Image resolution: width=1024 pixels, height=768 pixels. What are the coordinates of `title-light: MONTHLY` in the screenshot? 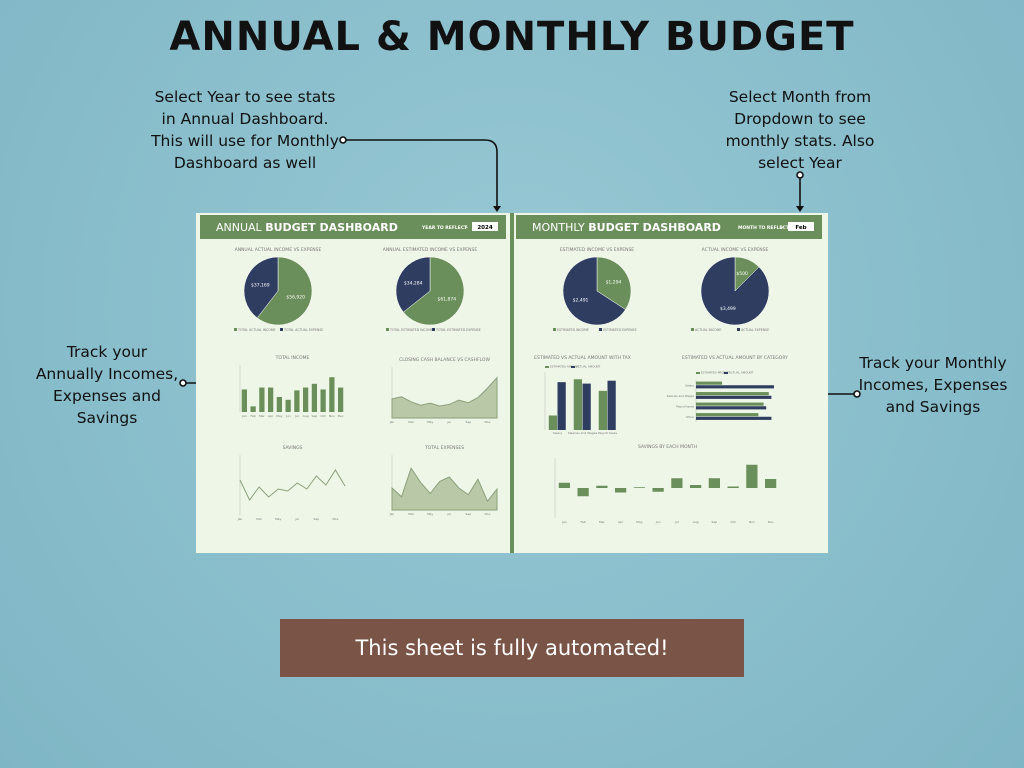 It's located at (558, 227).